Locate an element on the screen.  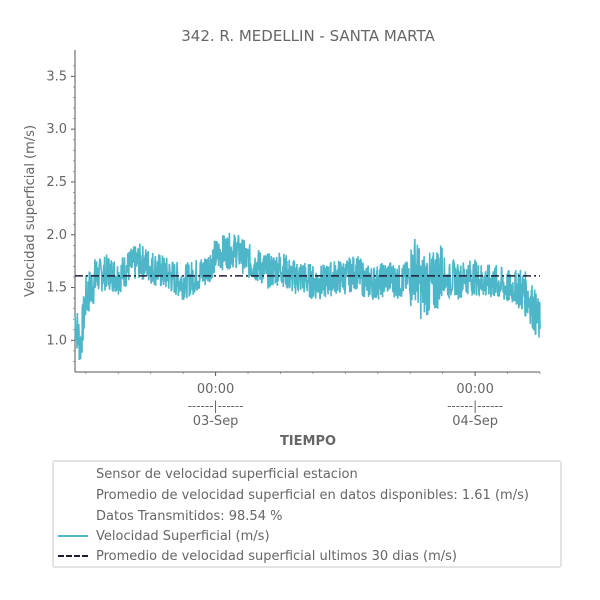
legend-swatch-velocidad is located at coordinates (73, 536).